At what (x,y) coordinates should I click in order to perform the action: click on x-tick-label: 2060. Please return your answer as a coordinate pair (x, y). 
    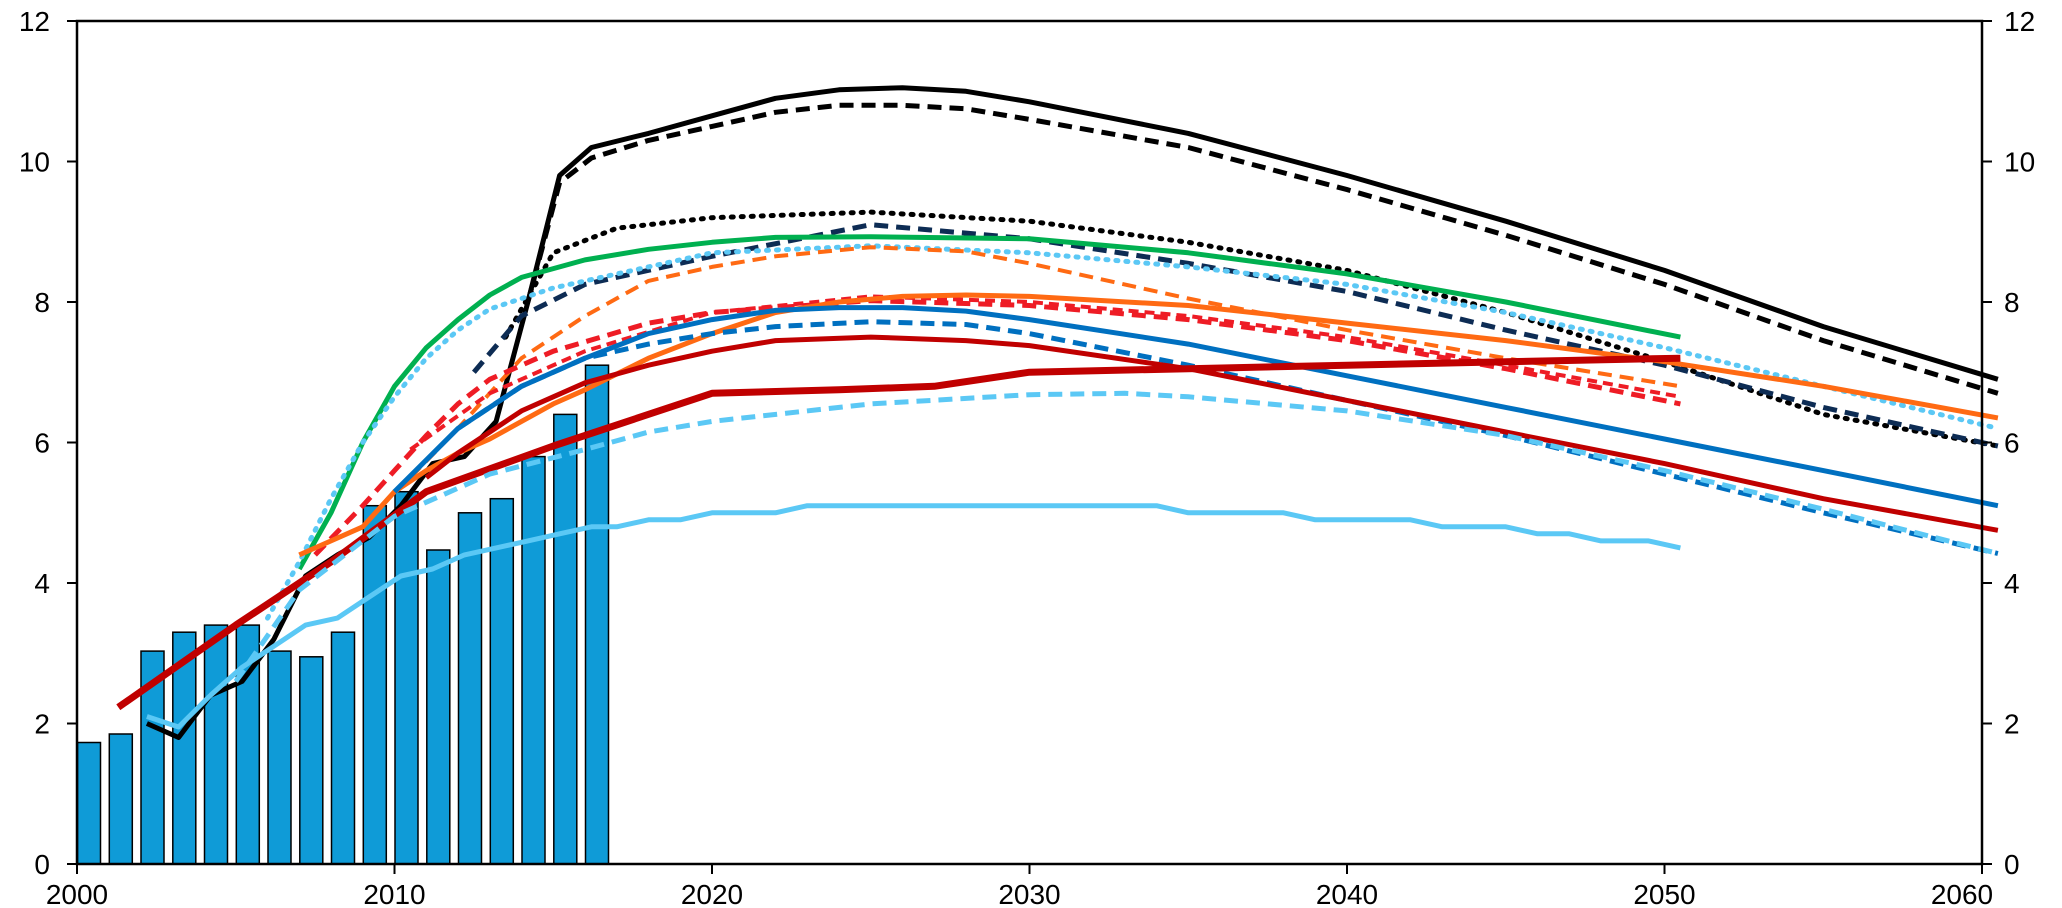
    Looking at the image, I should click on (1962, 893).